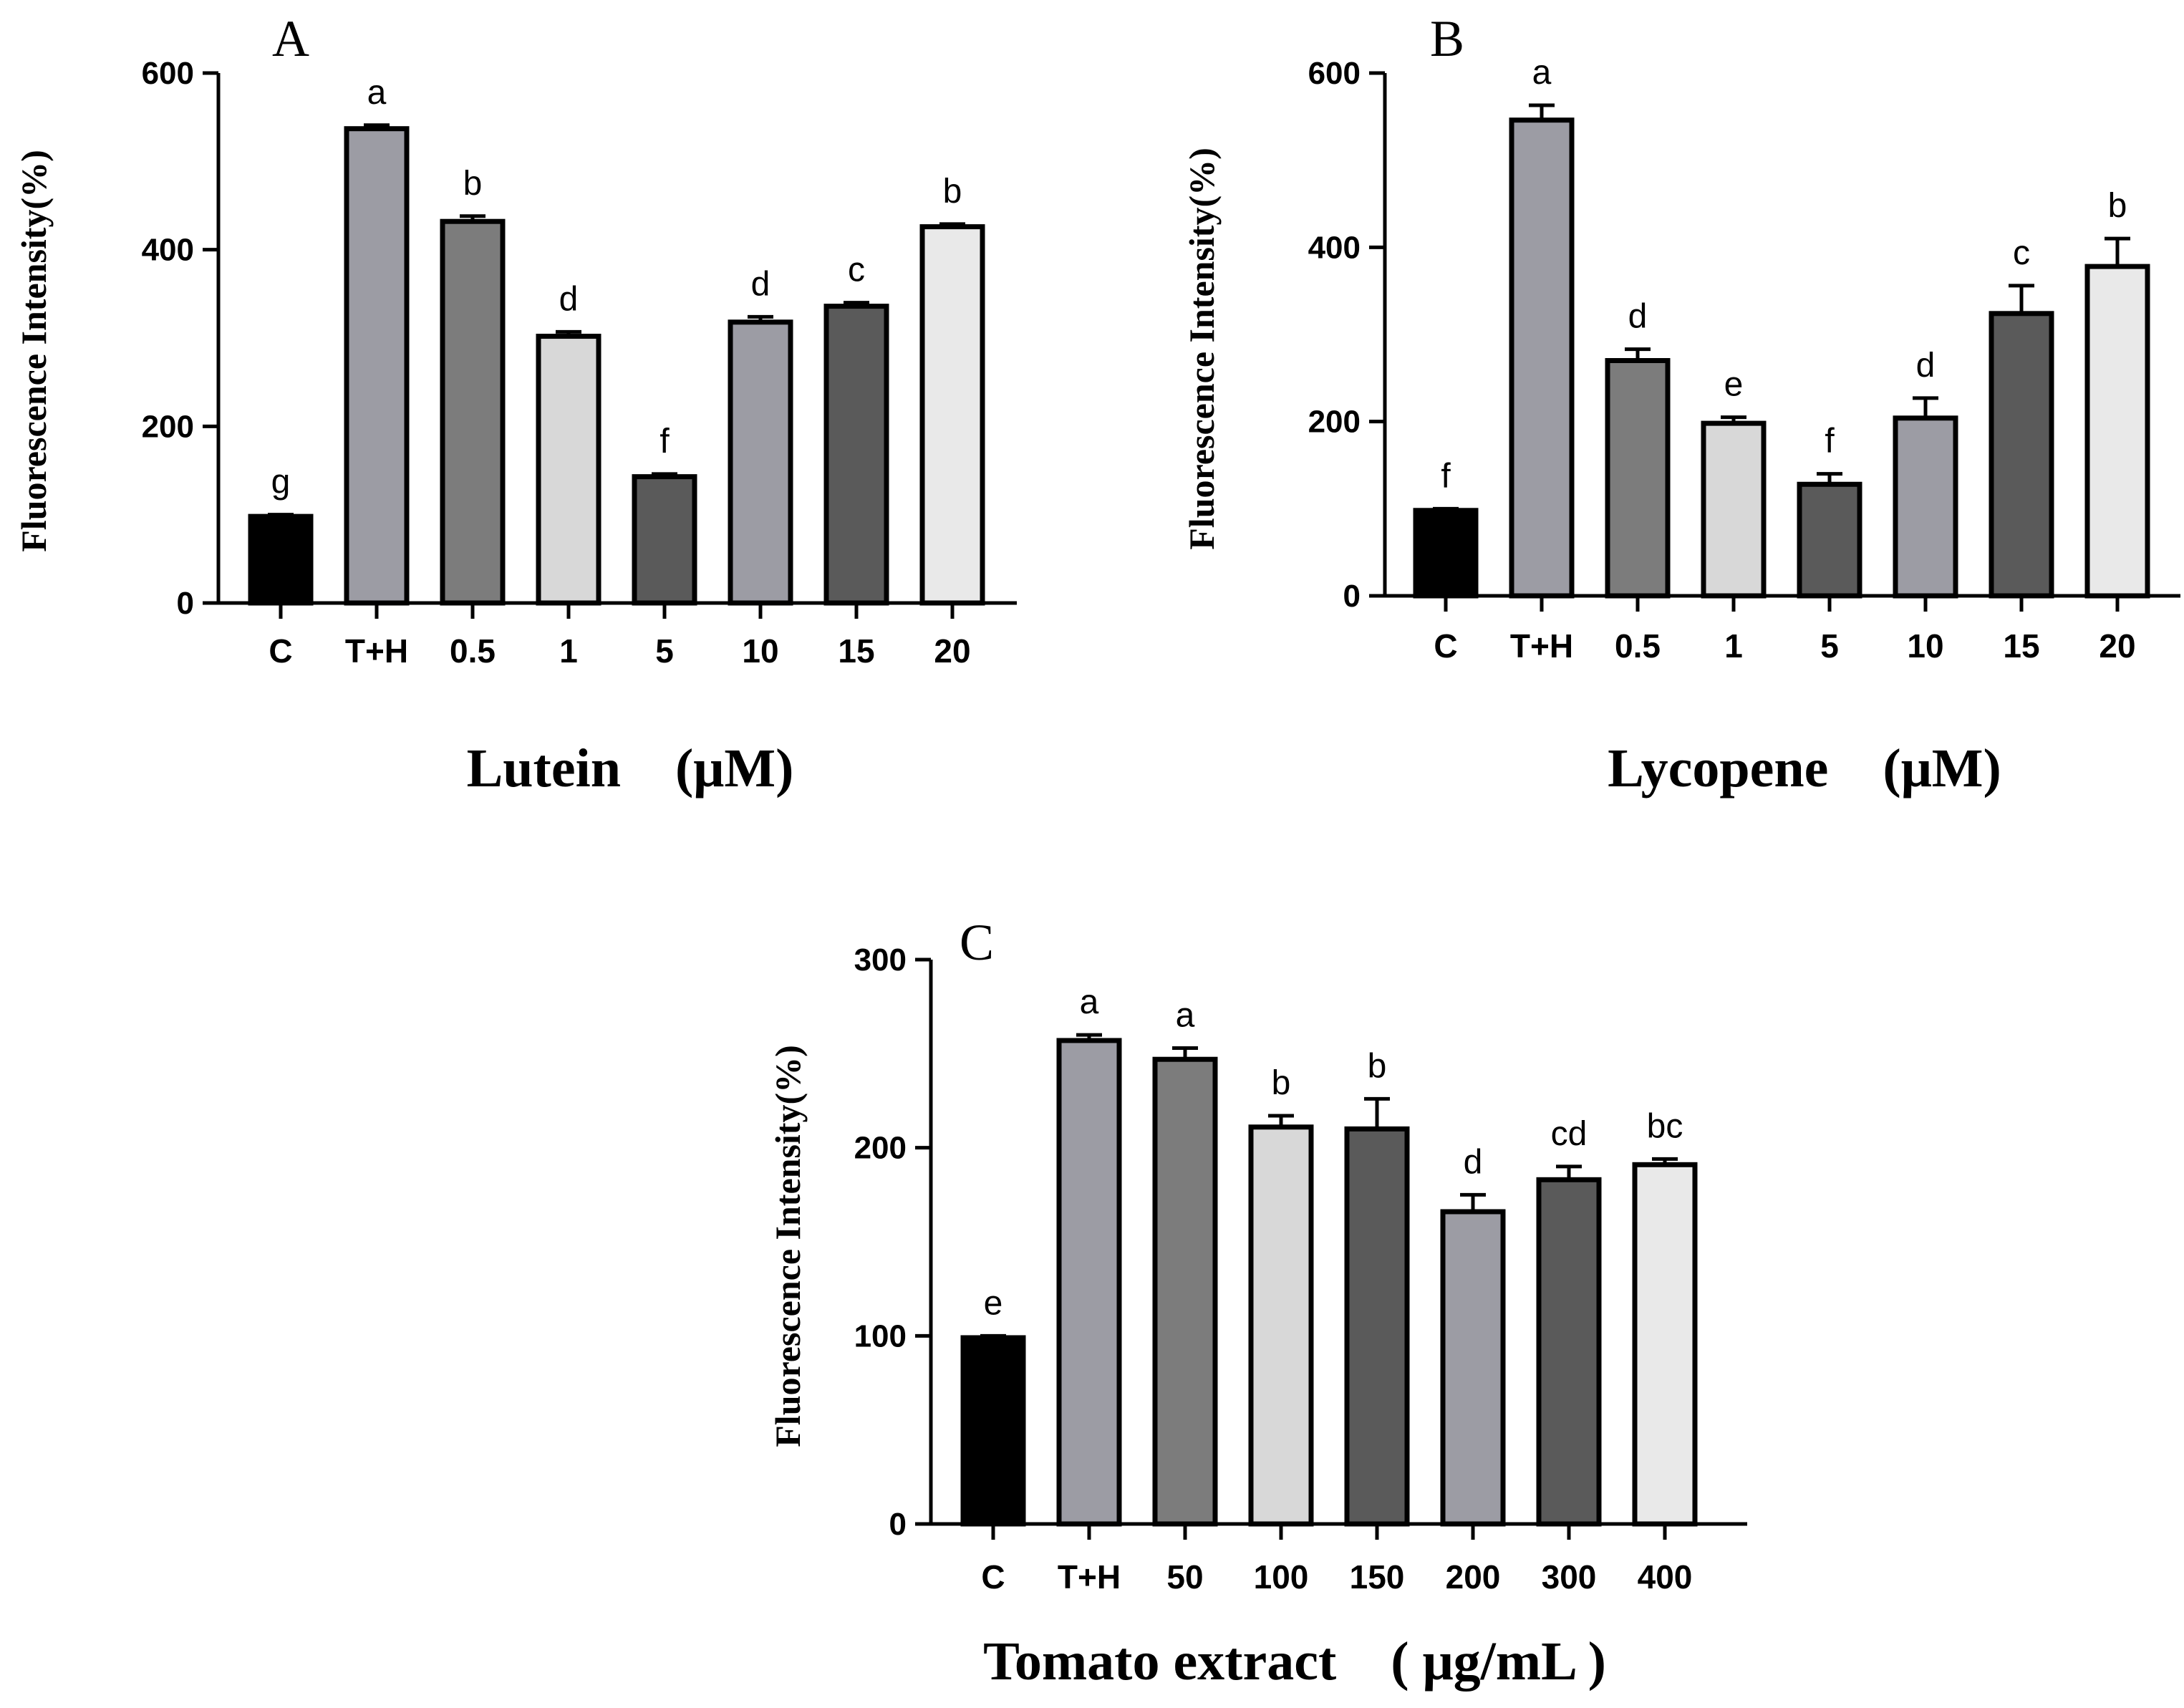  I want to click on panel-c-x-tick-label: 400, so click(1666, 1577).